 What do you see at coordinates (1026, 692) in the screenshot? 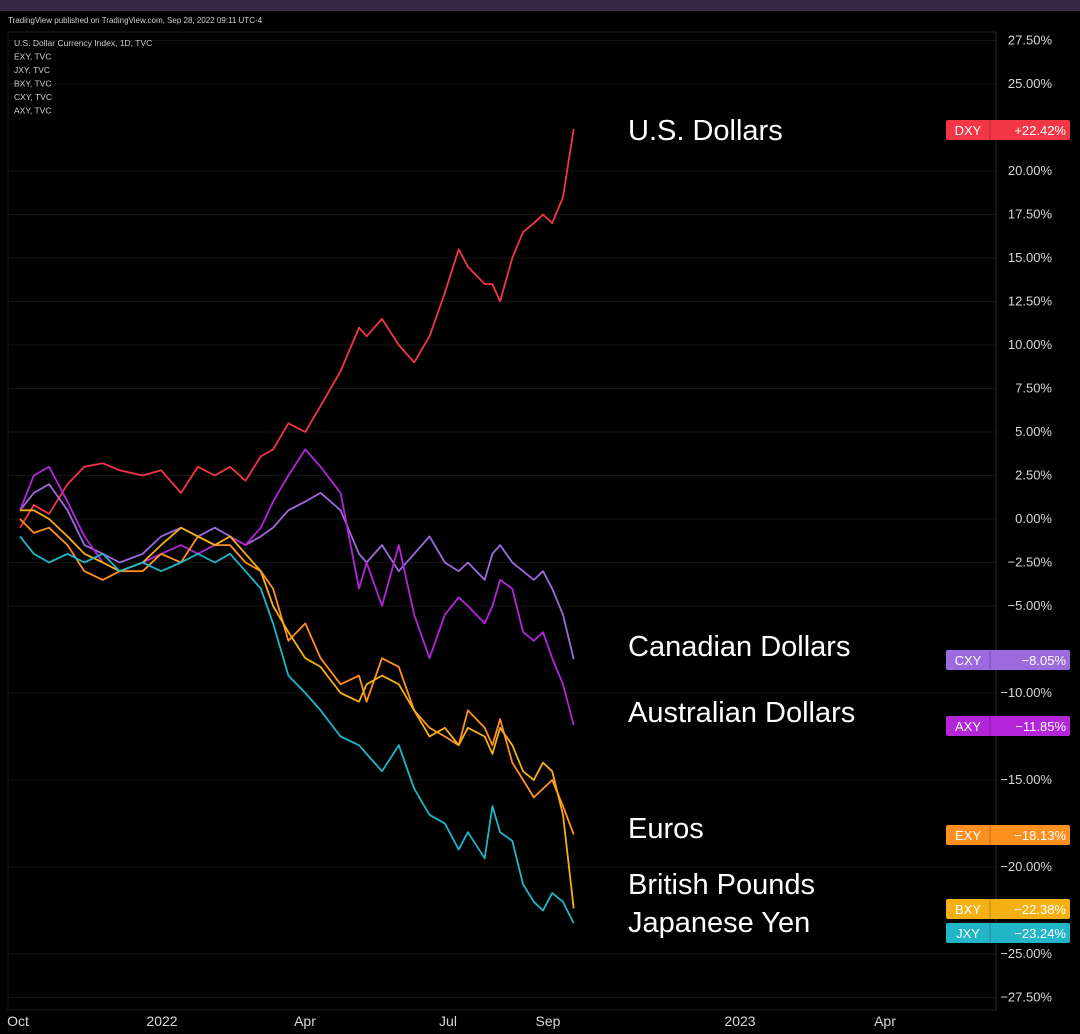
I see `y-tick-label: −10.00%` at bounding box center [1026, 692].